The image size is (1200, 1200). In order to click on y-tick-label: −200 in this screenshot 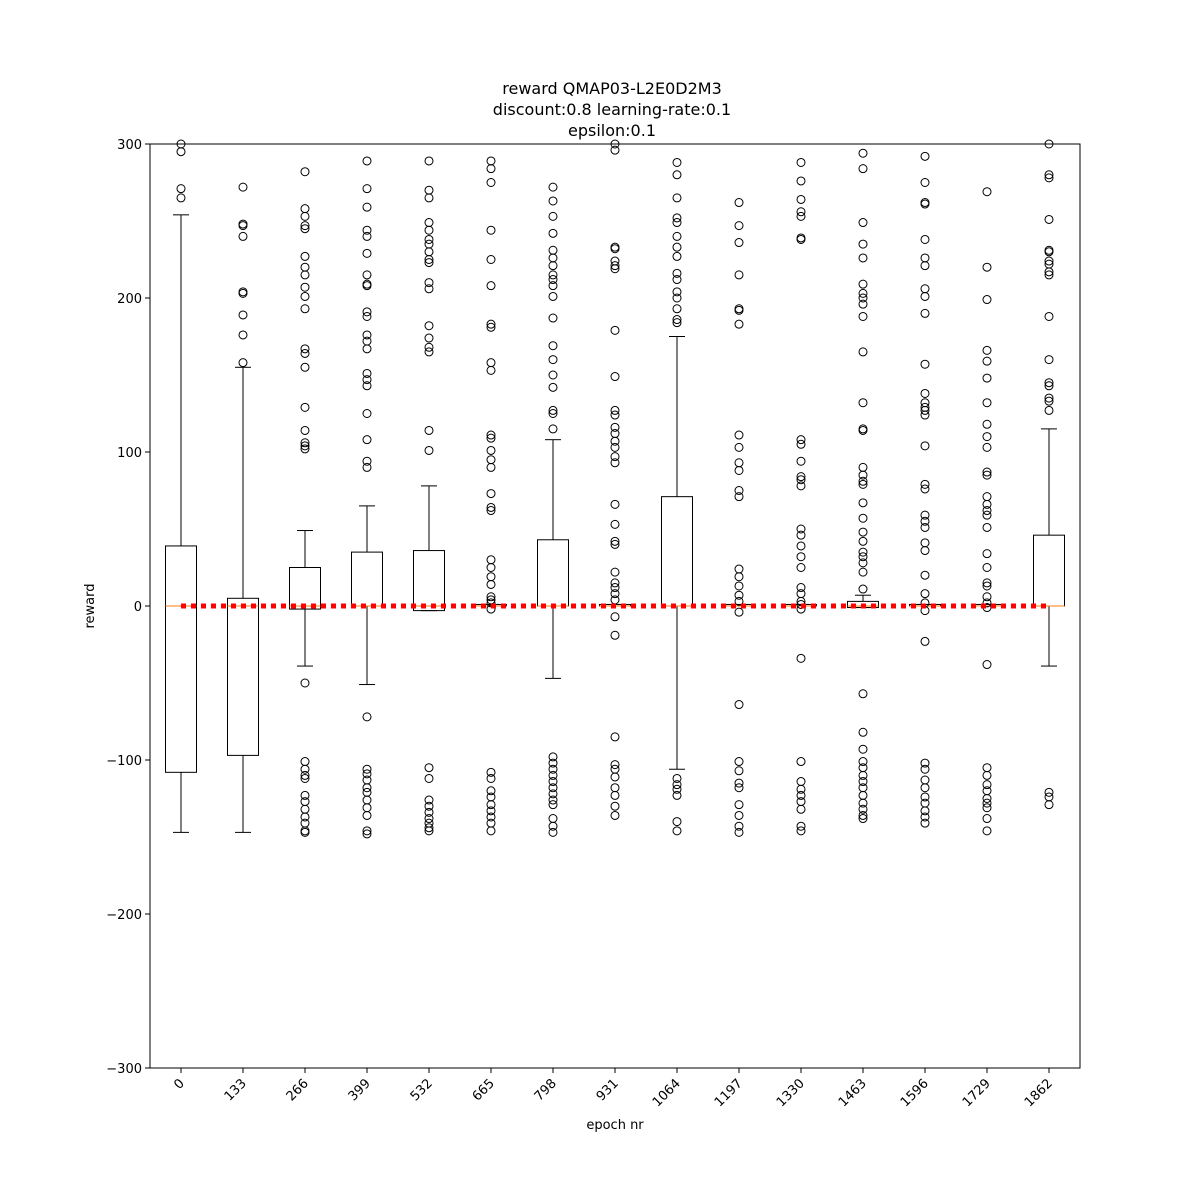, I will do `click(124, 915)`.